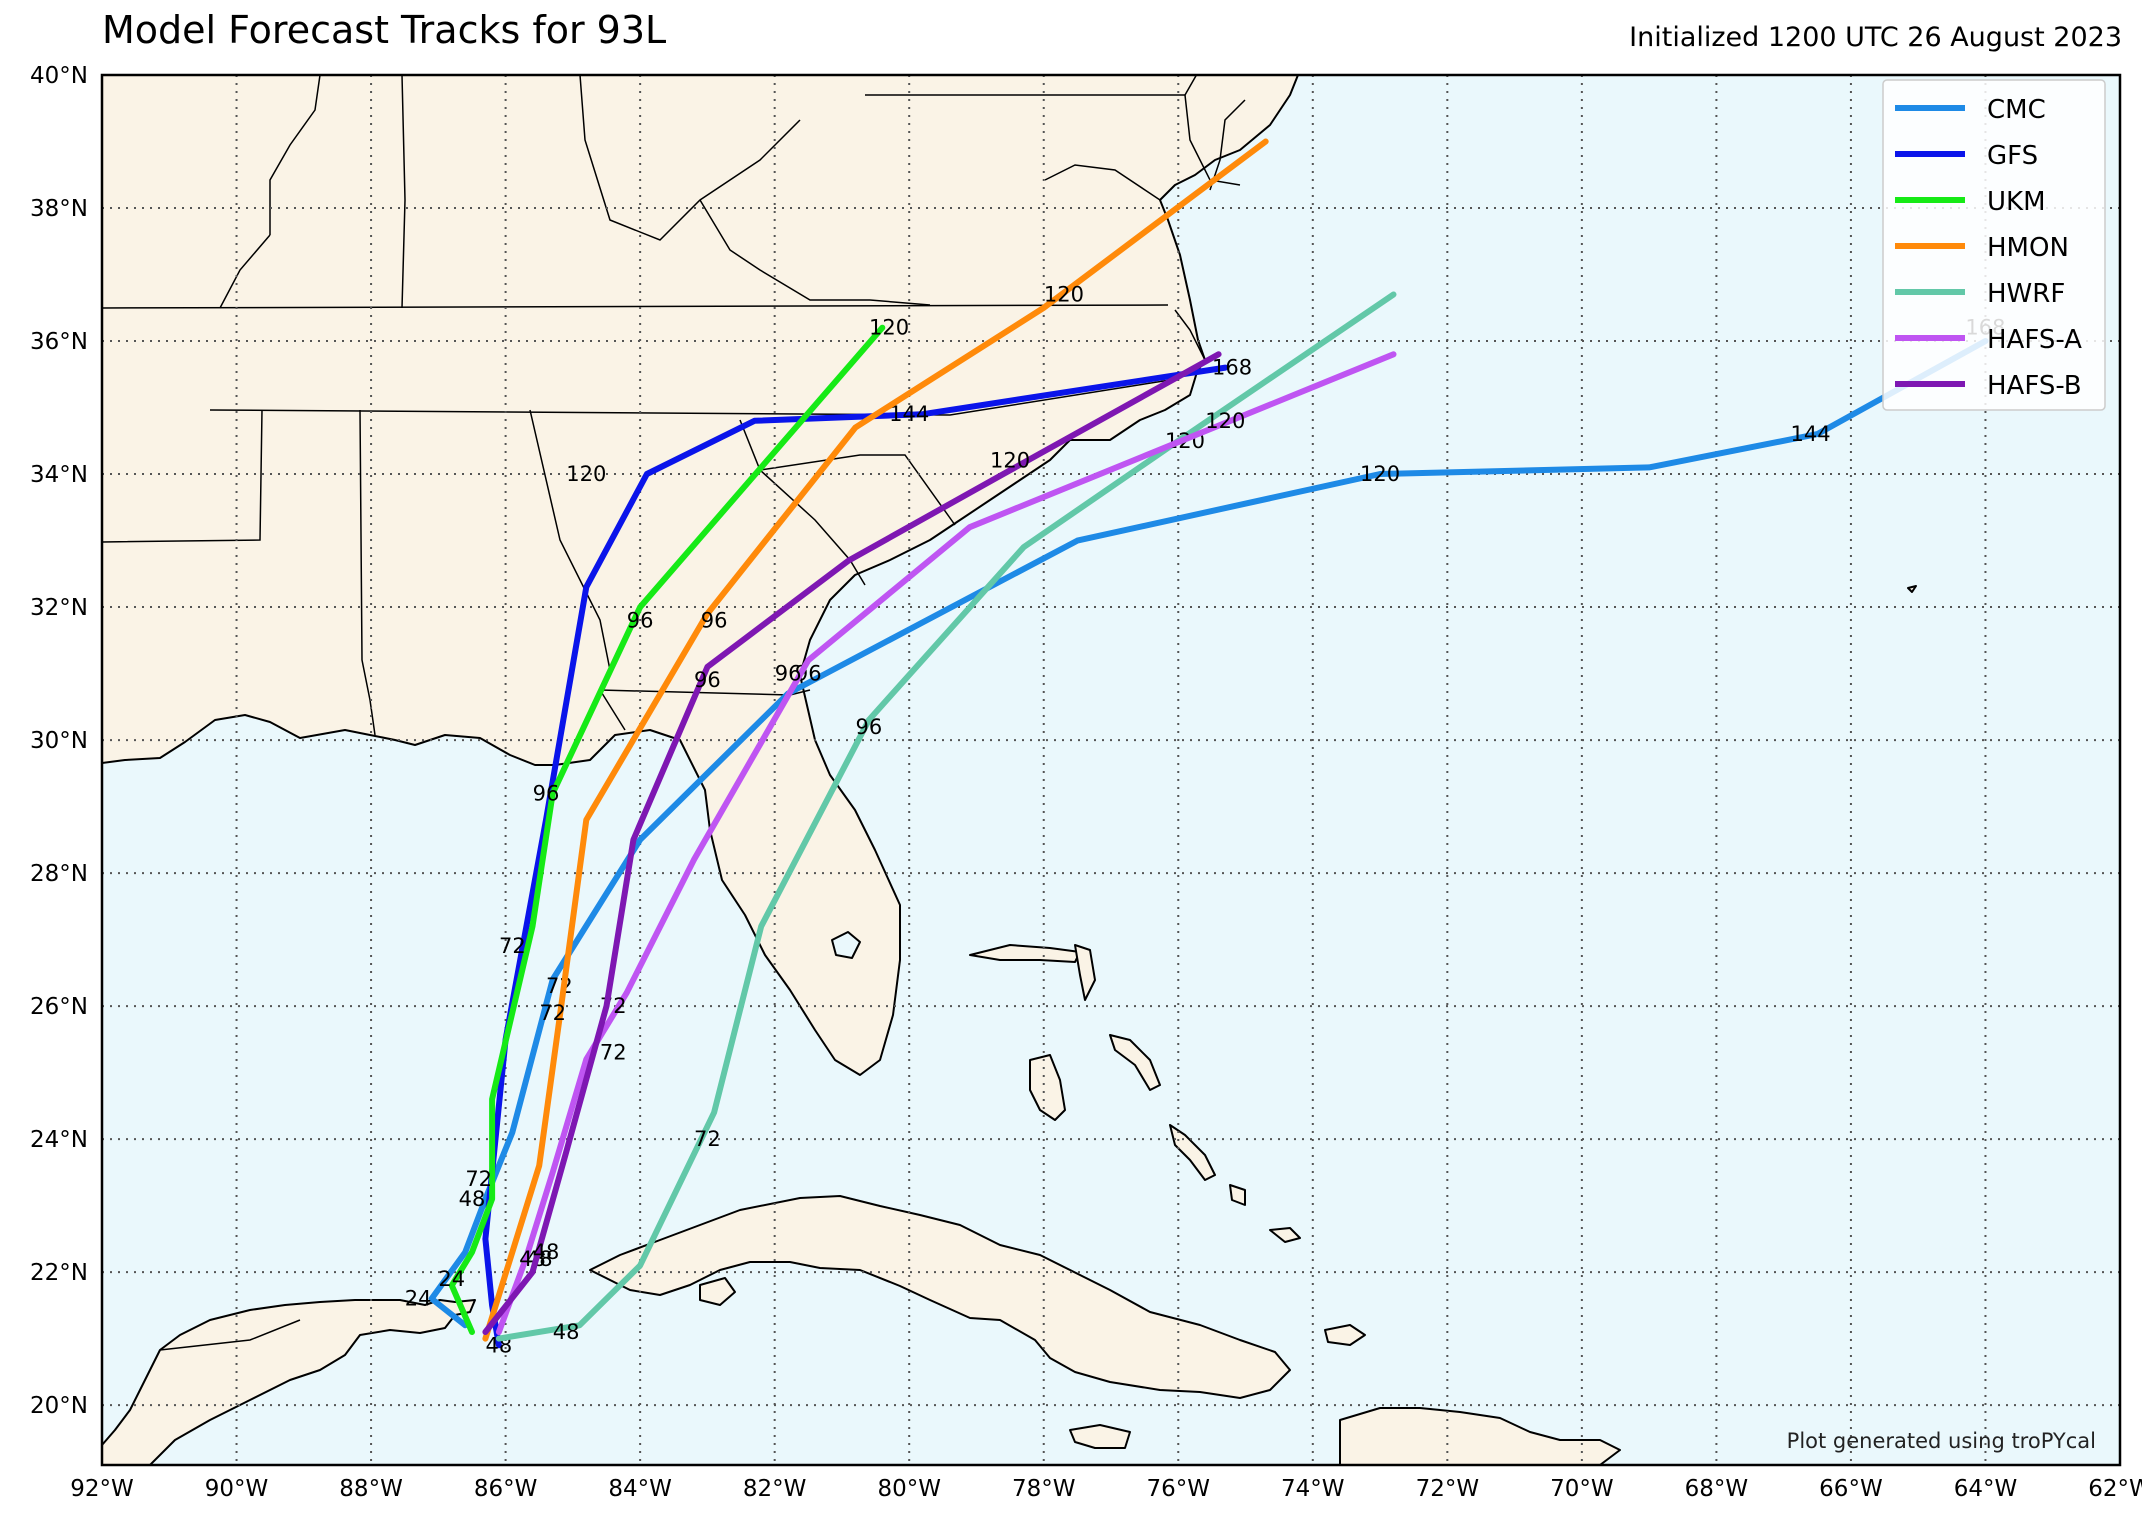  What do you see at coordinates (59, 209) in the screenshot?
I see `lat-tick-label: 38°N` at bounding box center [59, 209].